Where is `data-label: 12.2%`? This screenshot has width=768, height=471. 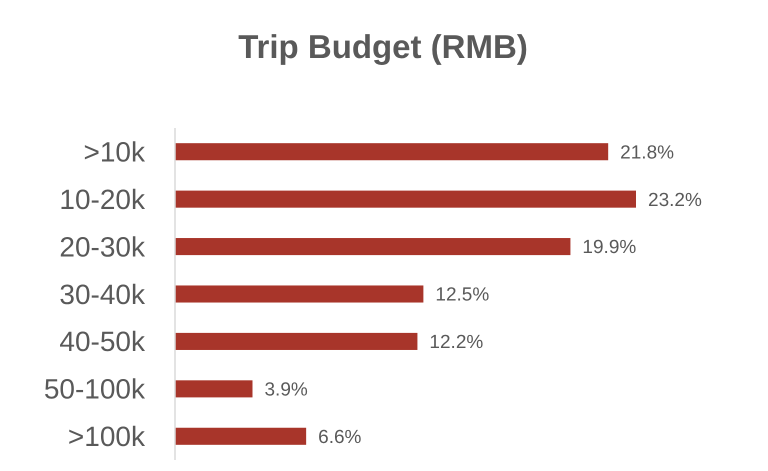 data-label: 12.2% is located at coordinates (456, 343).